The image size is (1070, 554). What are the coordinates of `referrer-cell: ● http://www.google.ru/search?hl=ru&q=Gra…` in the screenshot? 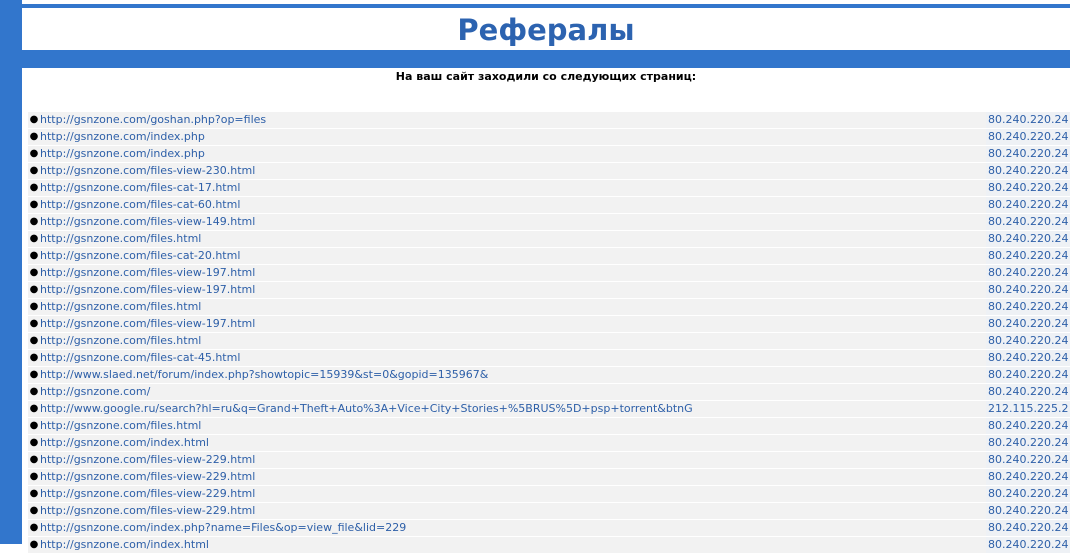 It's located at (507, 409).